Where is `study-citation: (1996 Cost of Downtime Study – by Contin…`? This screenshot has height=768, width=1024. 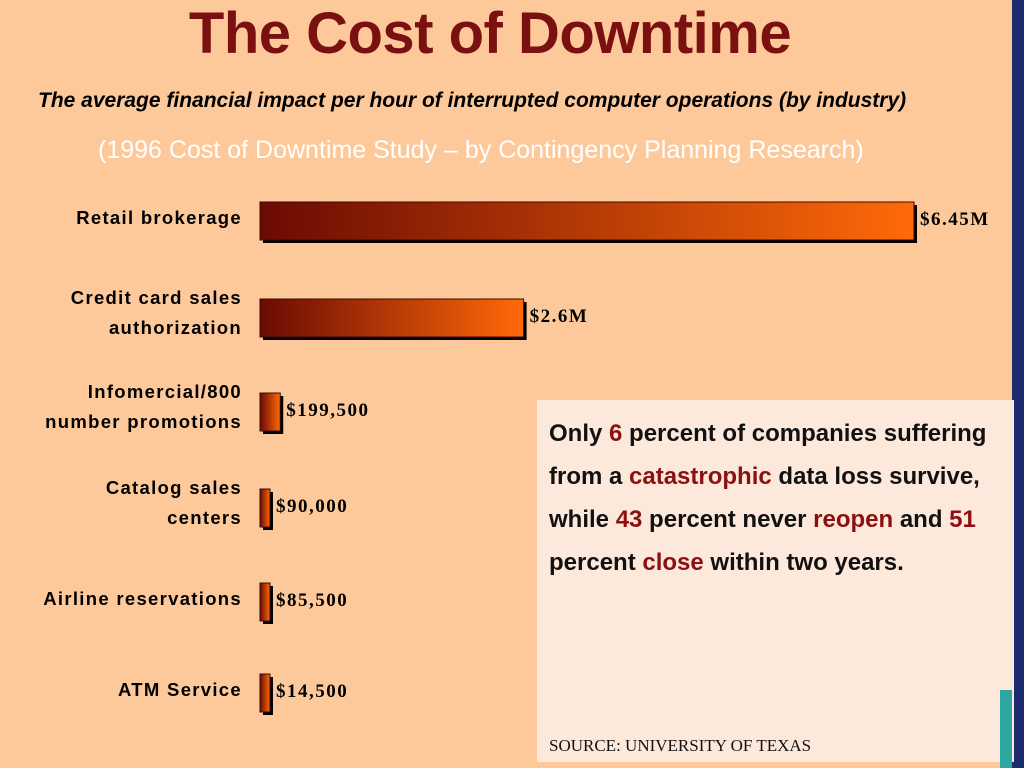 study-citation: (1996 Cost of Downtime Study – by Contin… is located at coordinates (481, 150).